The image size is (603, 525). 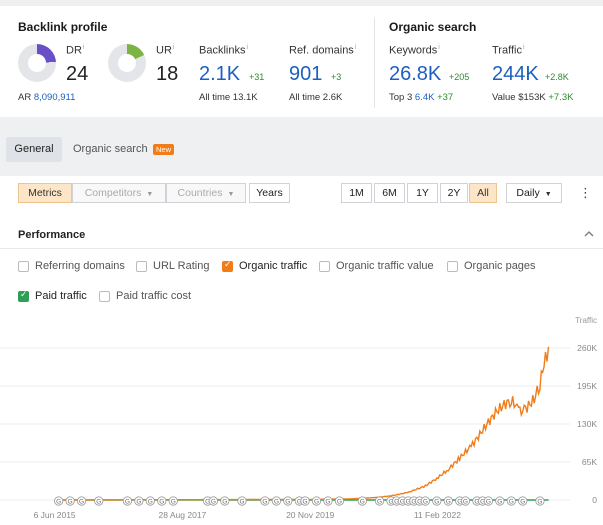 I want to click on chevron-up-icon, so click(x=589, y=234).